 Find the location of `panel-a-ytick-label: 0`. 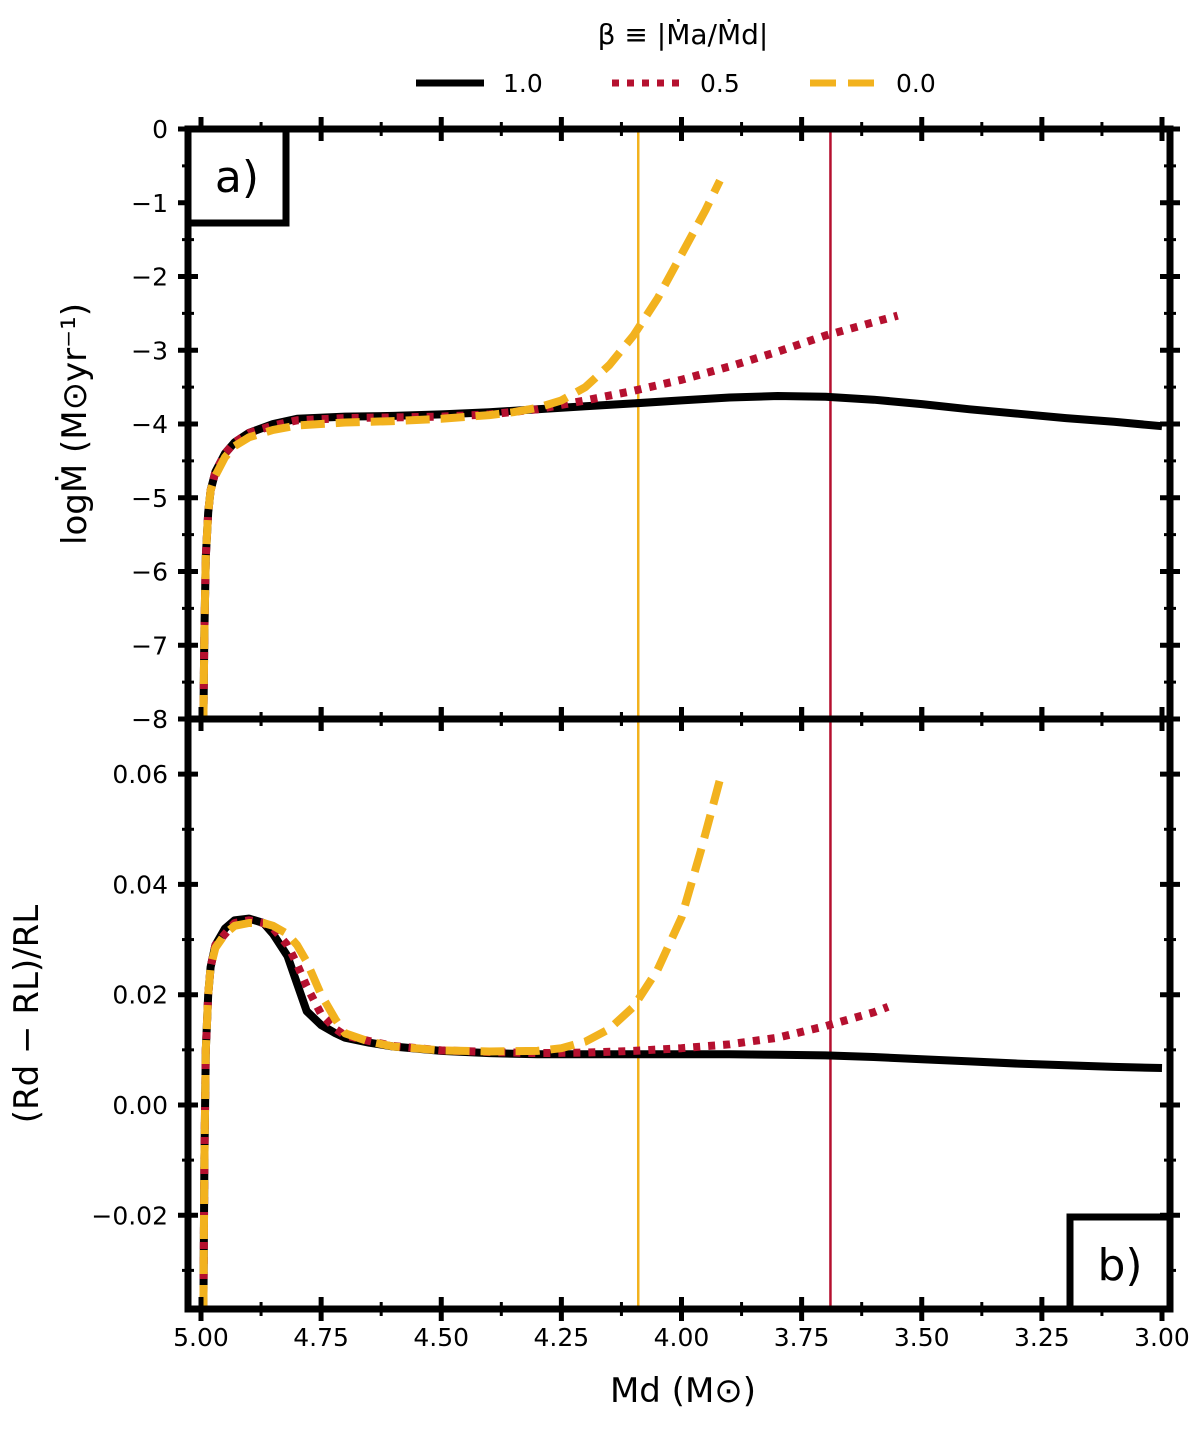

panel-a-ytick-label: 0 is located at coordinates (160, 129).